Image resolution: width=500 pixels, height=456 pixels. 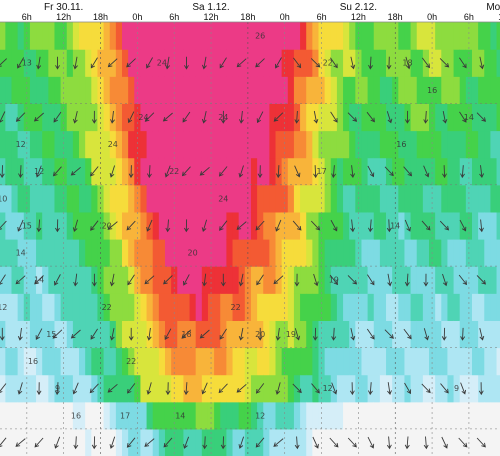 I want to click on value-label: 15, so click(x=51, y=334).